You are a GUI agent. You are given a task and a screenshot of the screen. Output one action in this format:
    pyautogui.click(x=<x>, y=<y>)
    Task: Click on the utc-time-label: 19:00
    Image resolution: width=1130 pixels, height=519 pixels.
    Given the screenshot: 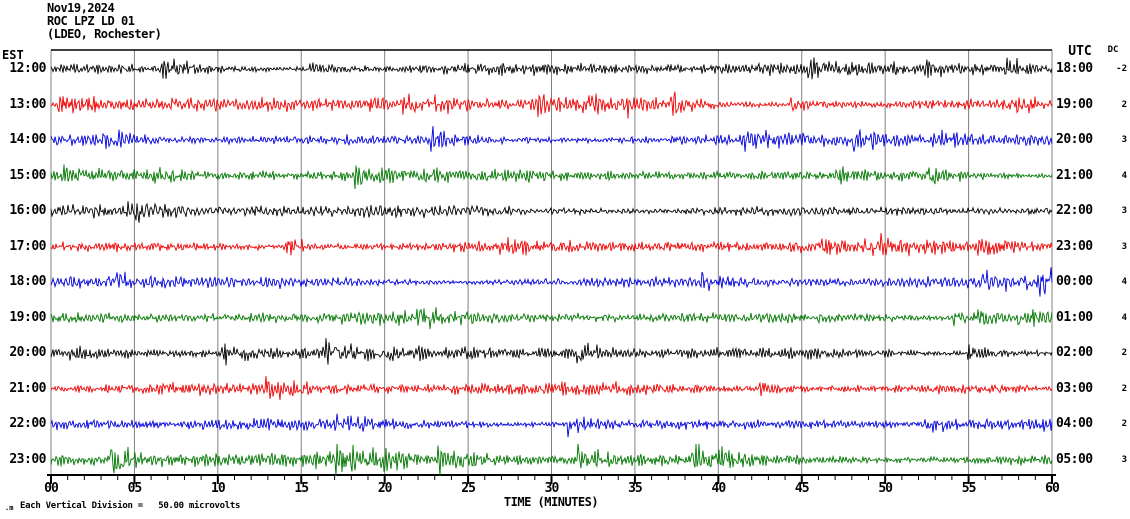 What is the action you would take?
    pyautogui.click(x=1074, y=104)
    